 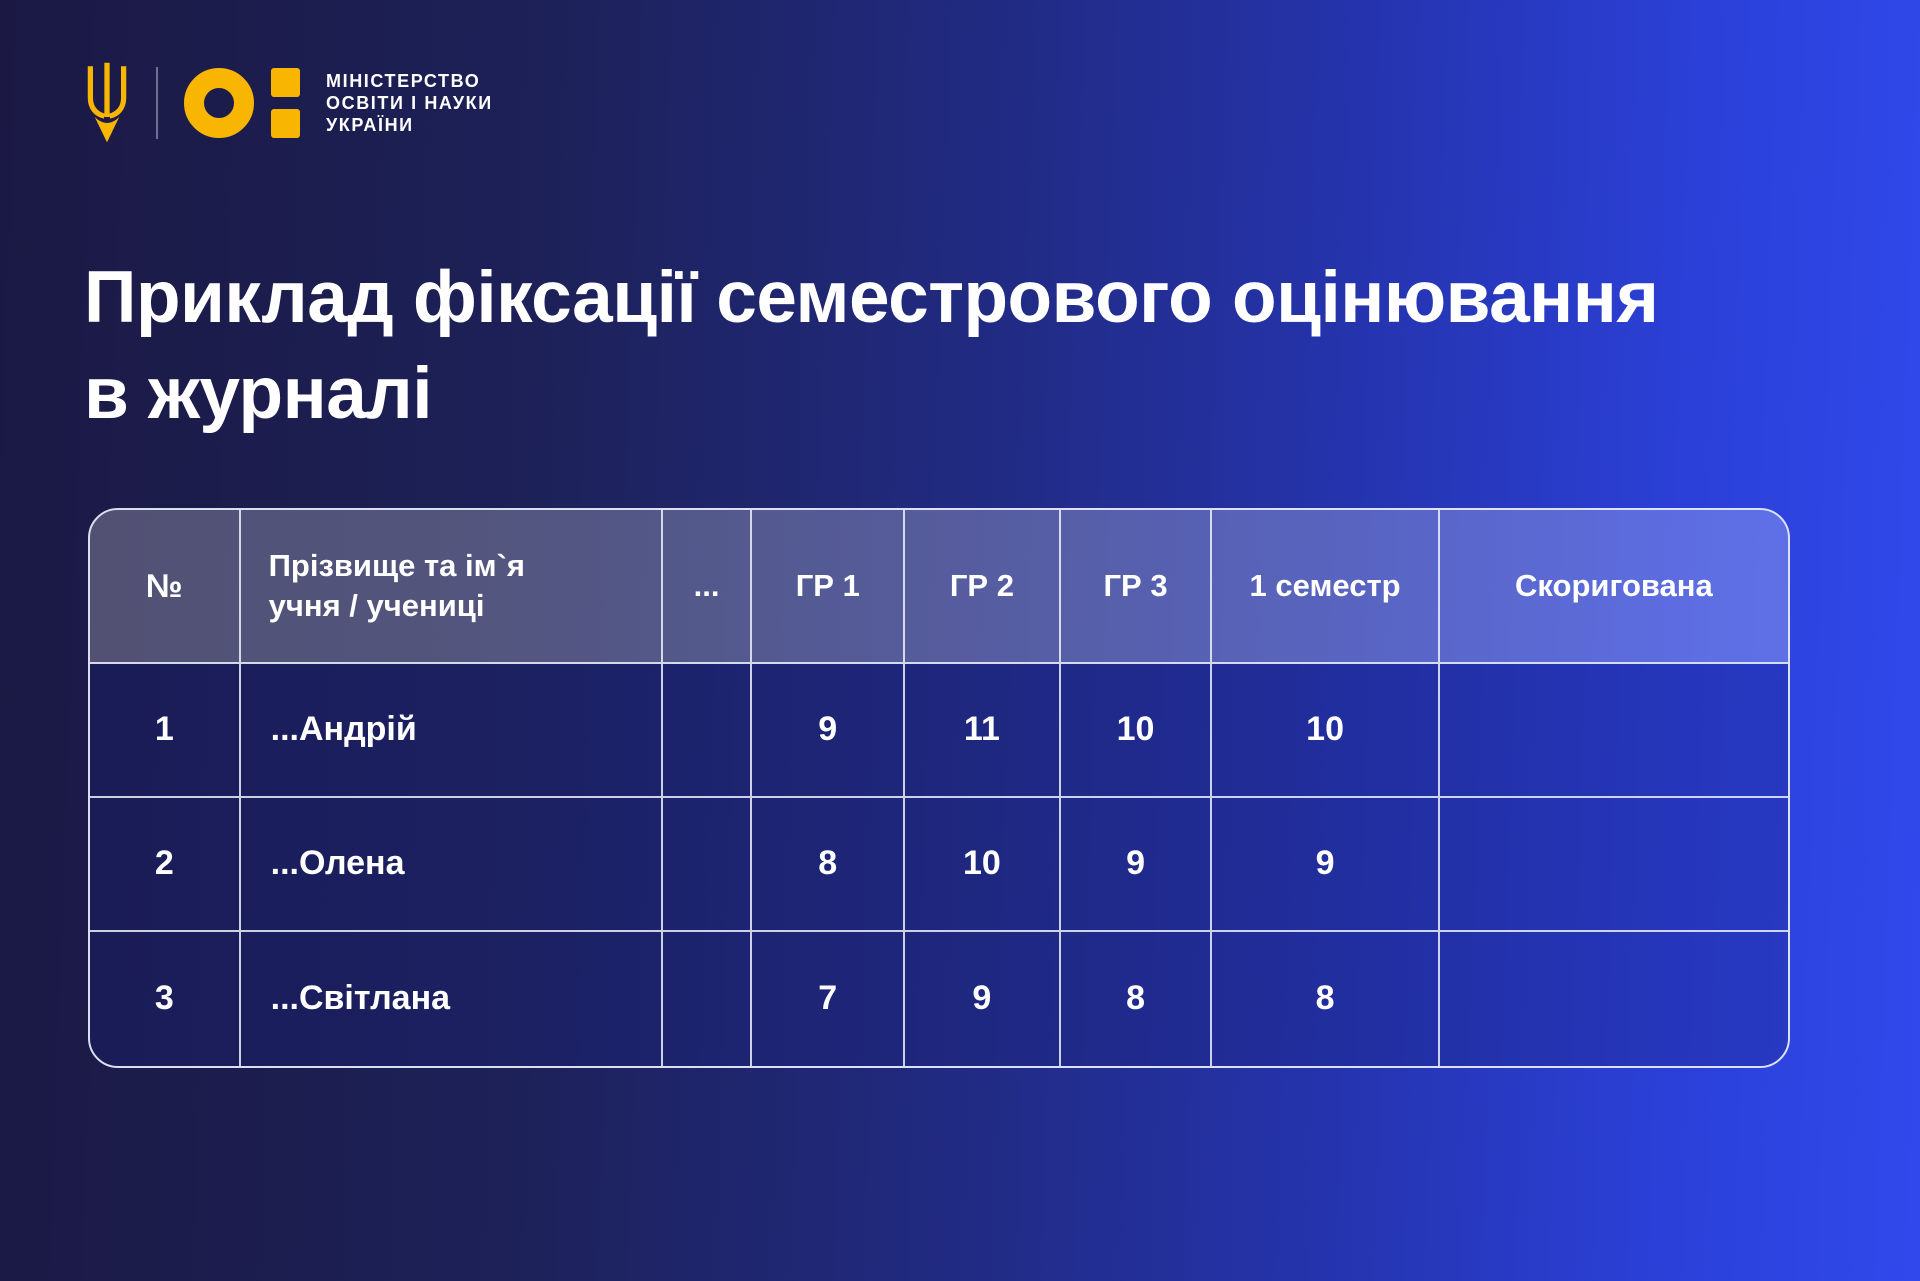 What do you see at coordinates (983, 864) in the screenshot?
I see `cell-r2-gr2: 10` at bounding box center [983, 864].